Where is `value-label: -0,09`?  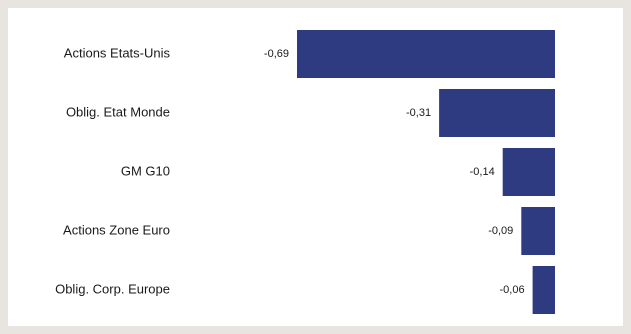
value-label: -0,09 is located at coordinates (500, 231).